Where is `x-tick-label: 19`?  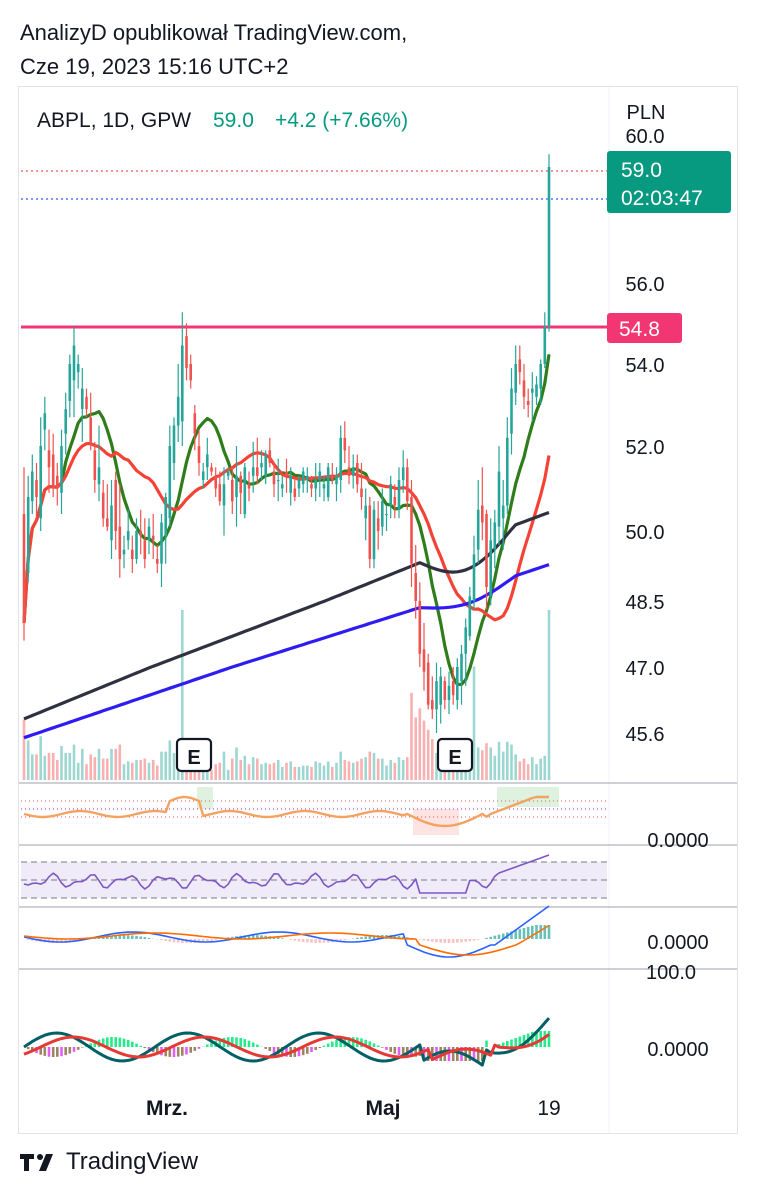 x-tick-label: 19 is located at coordinates (548, 1108).